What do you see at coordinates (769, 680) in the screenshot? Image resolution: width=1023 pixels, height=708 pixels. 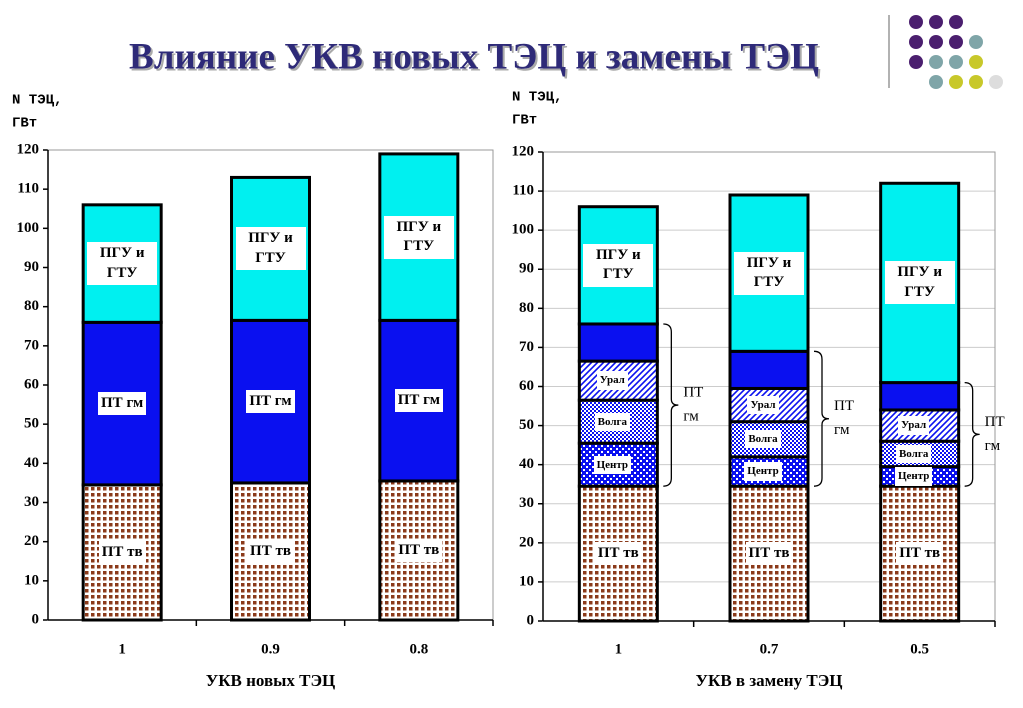 I see `x-axis-label: УКВ в замену ТЭЦ` at bounding box center [769, 680].